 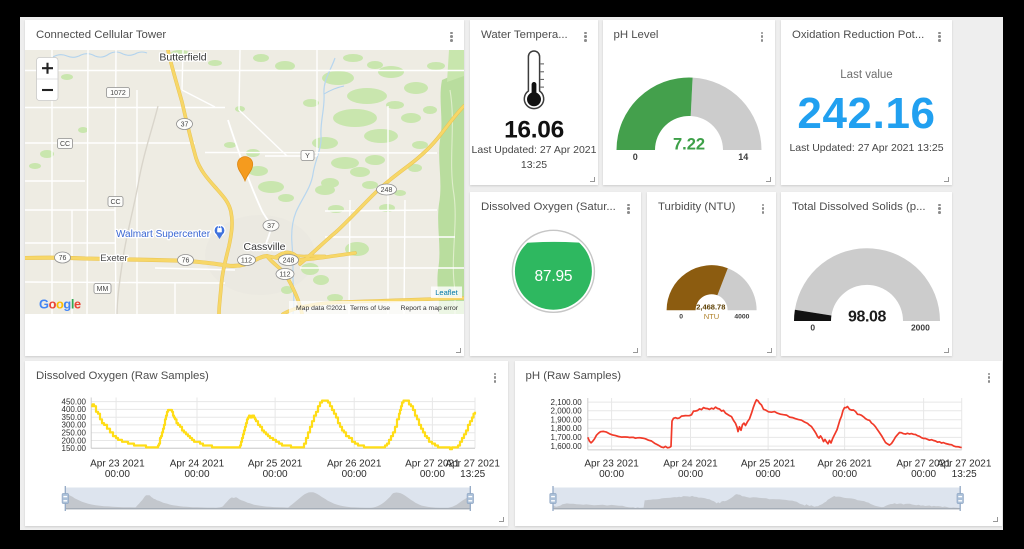 I want to click on svg-text: 350.00, so click(x=74, y=417).